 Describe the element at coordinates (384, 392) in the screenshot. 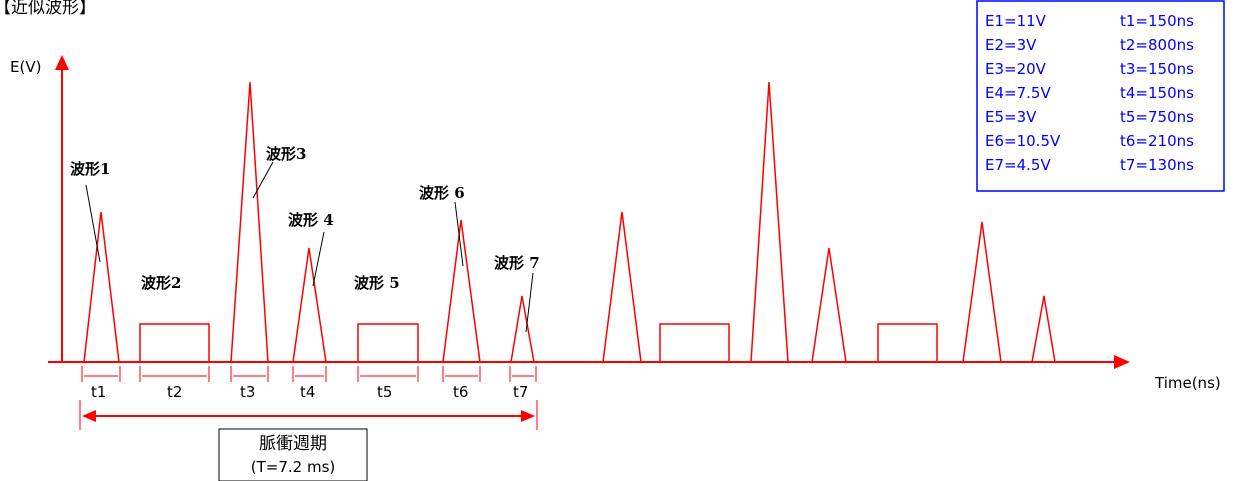

I see `duration-label-t5: t5` at that location.